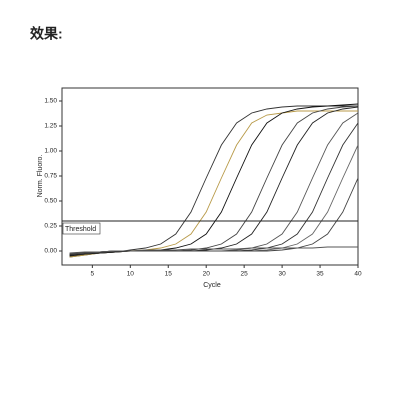  Describe the element at coordinates (50, 251) in the screenshot. I see `y-tick-label: 0.00` at that location.